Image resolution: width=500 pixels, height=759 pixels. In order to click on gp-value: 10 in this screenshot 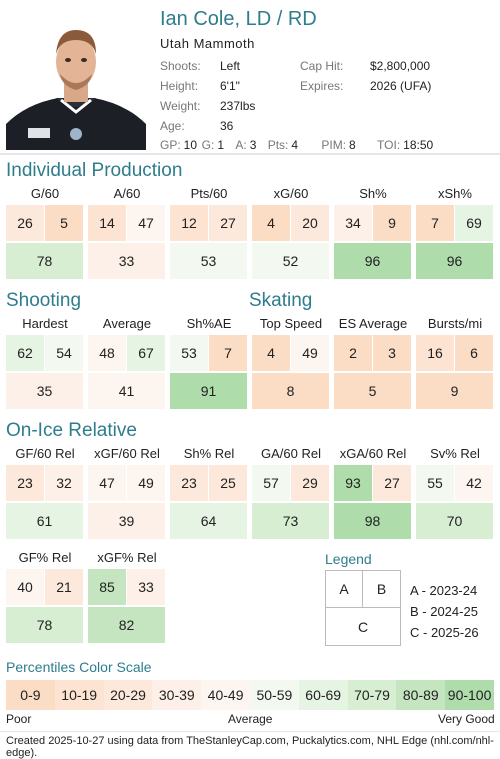, I will do `click(190, 145)`.